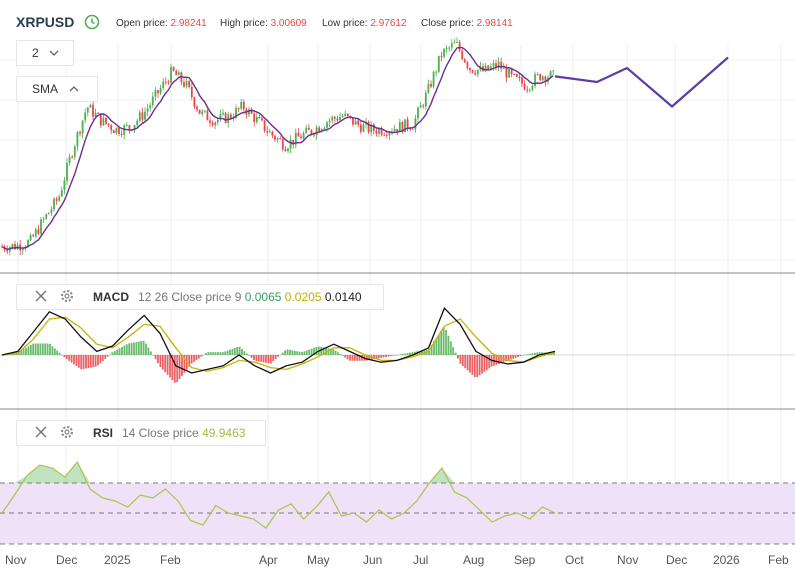  What do you see at coordinates (268, 560) in the screenshot?
I see `x-tick-label: Apr` at bounding box center [268, 560].